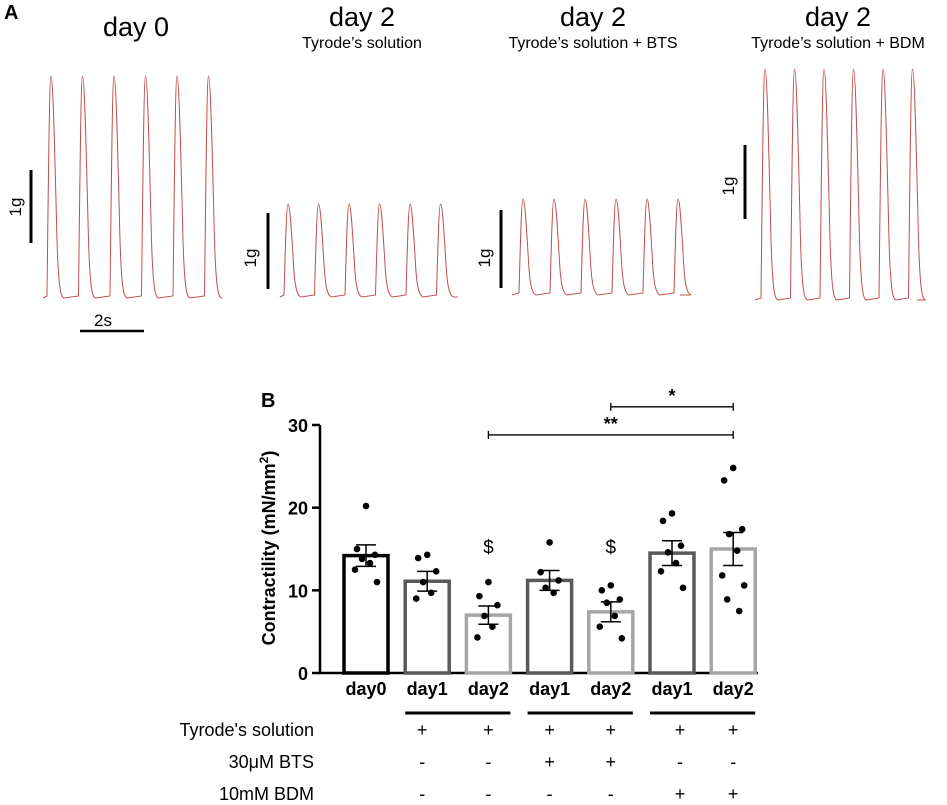 This screenshot has height=805, width=947. I want to click on significance-label: **, so click(611, 424).